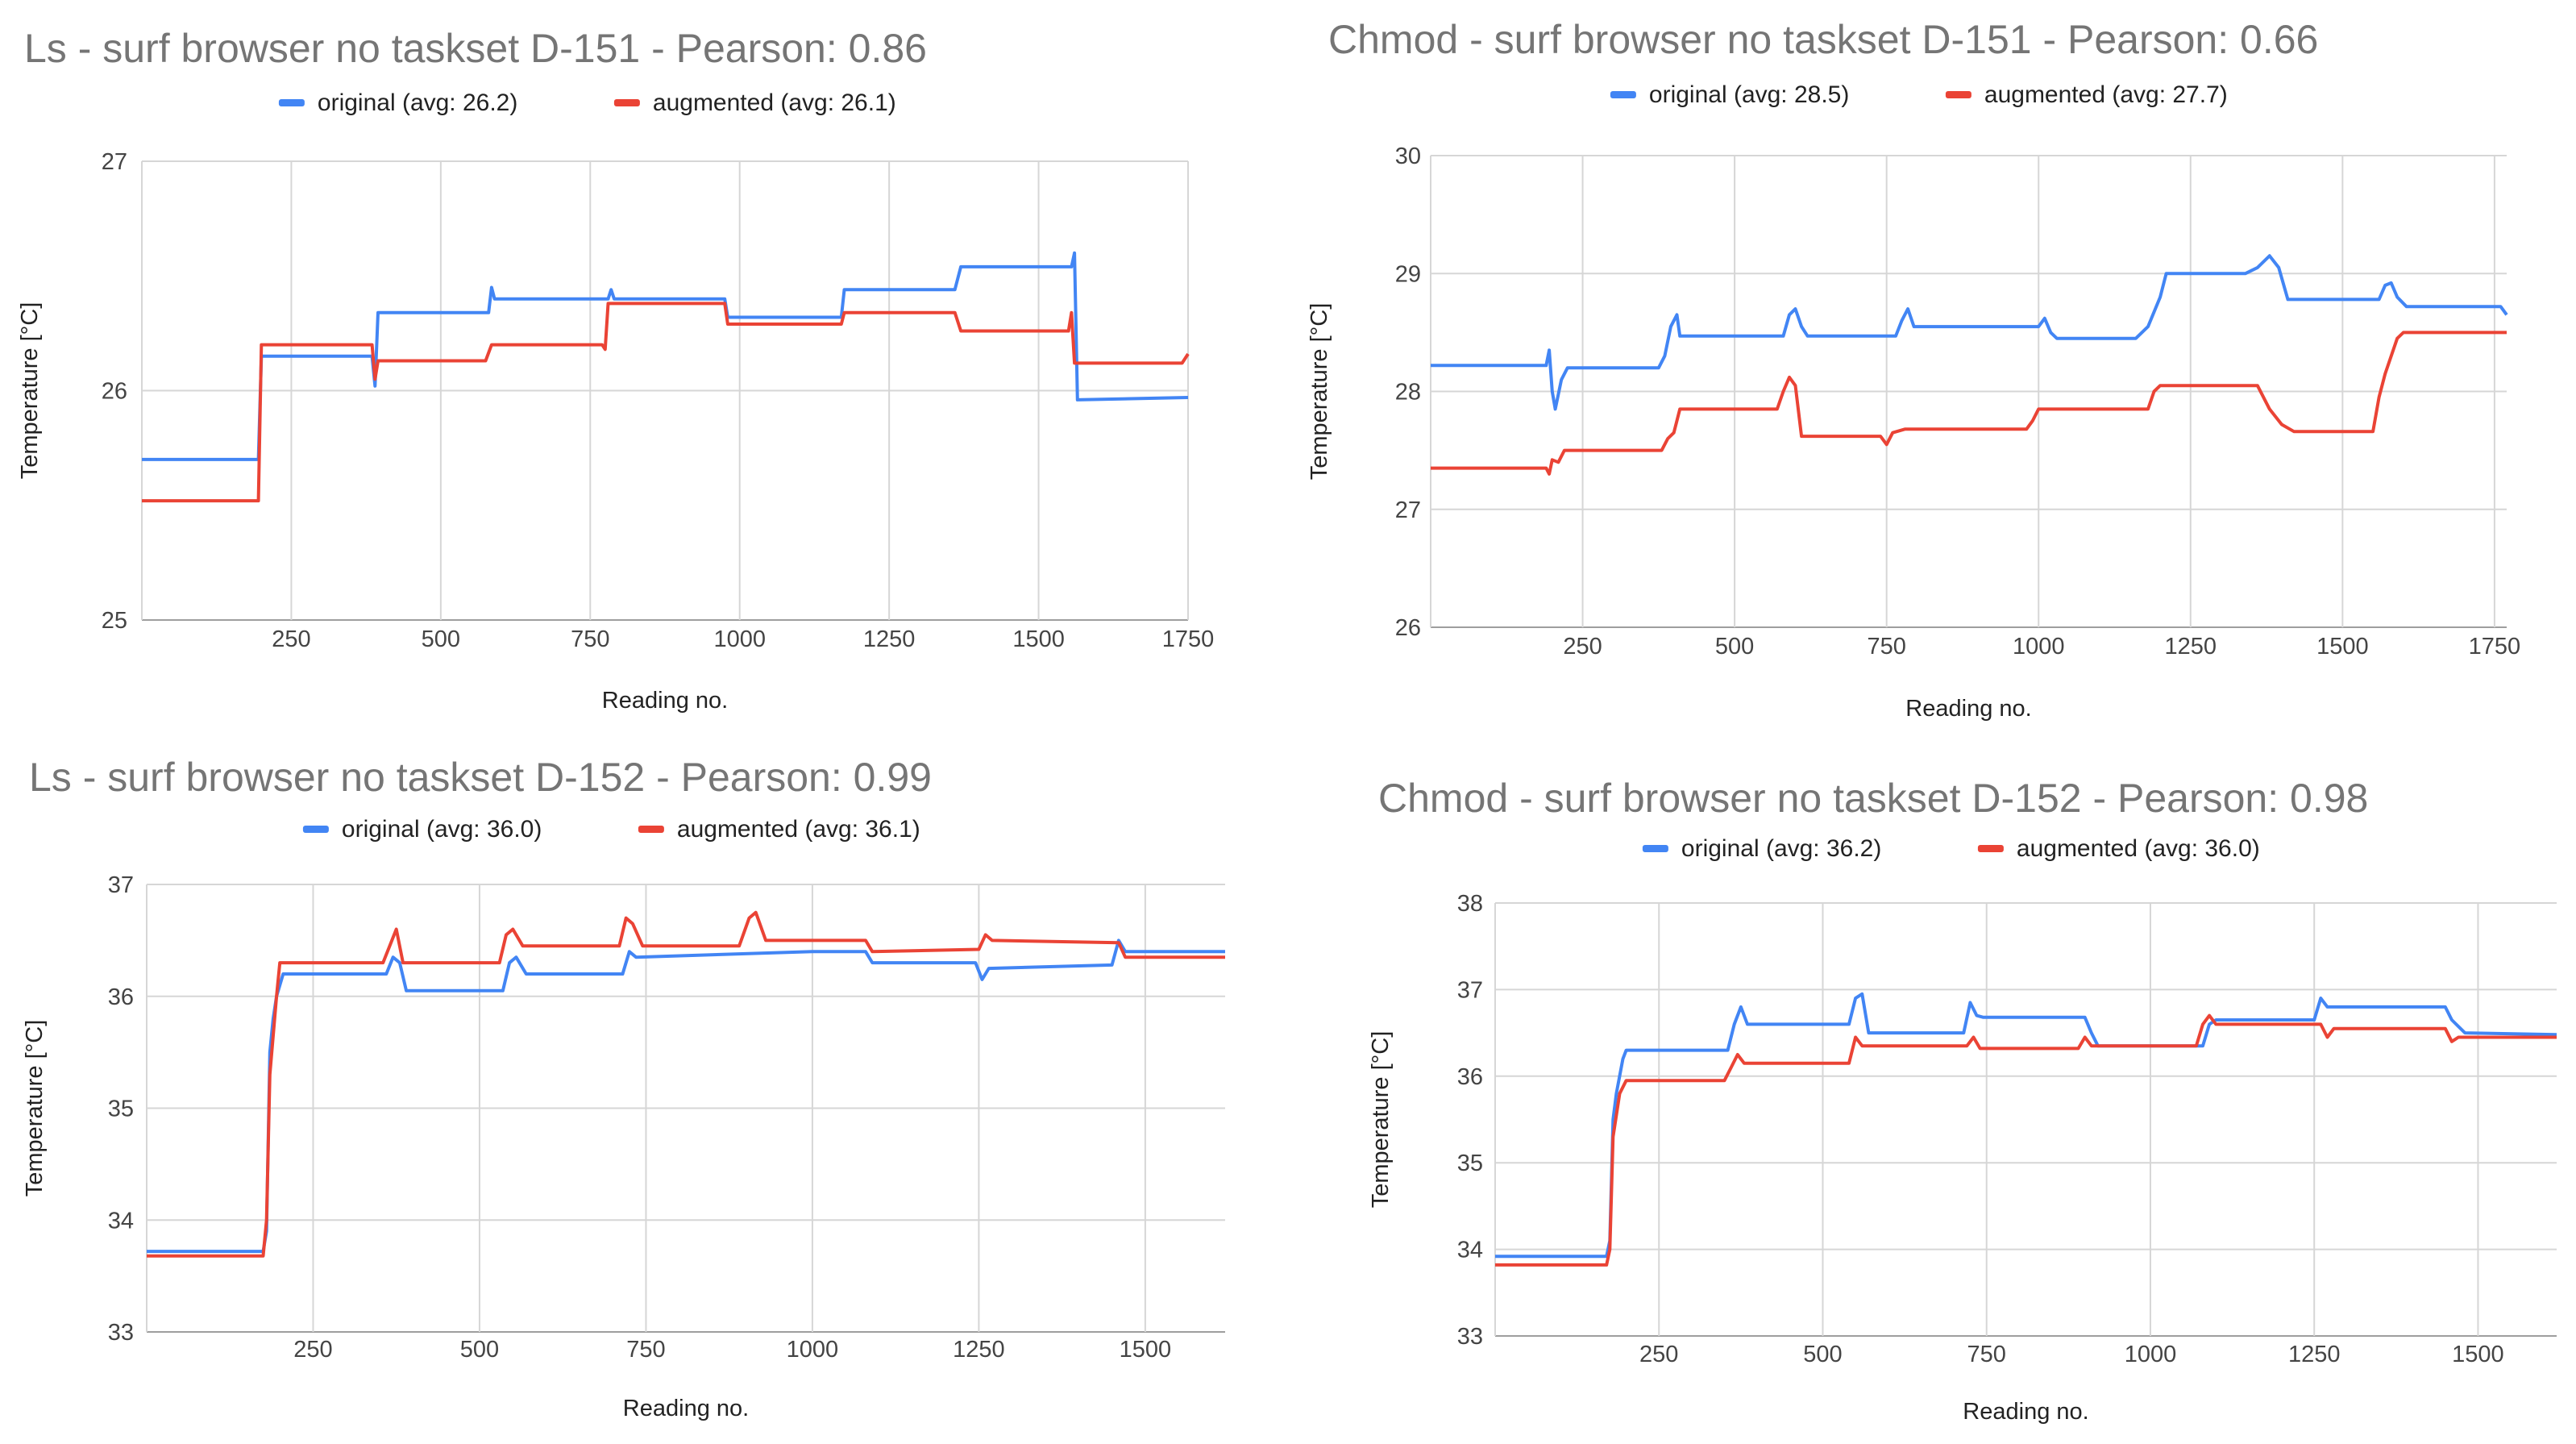  What do you see at coordinates (114, 621) in the screenshot?
I see `y-tick-label: 25` at bounding box center [114, 621].